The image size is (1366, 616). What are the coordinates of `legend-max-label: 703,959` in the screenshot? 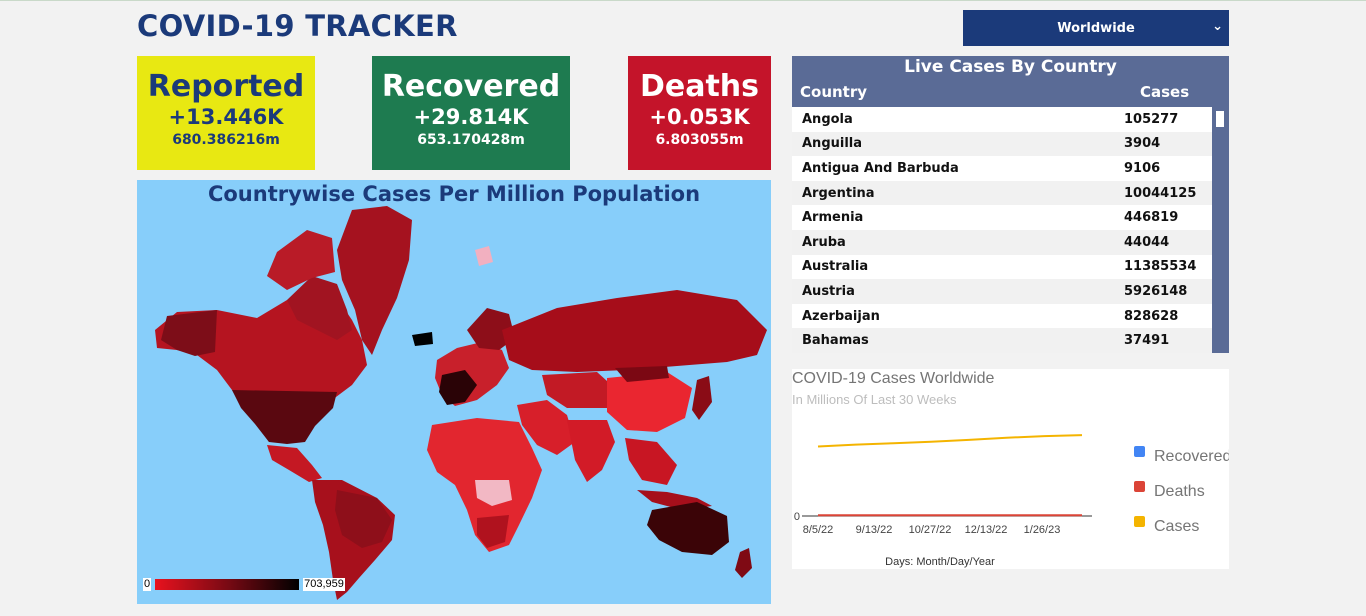 It's located at (324, 584).